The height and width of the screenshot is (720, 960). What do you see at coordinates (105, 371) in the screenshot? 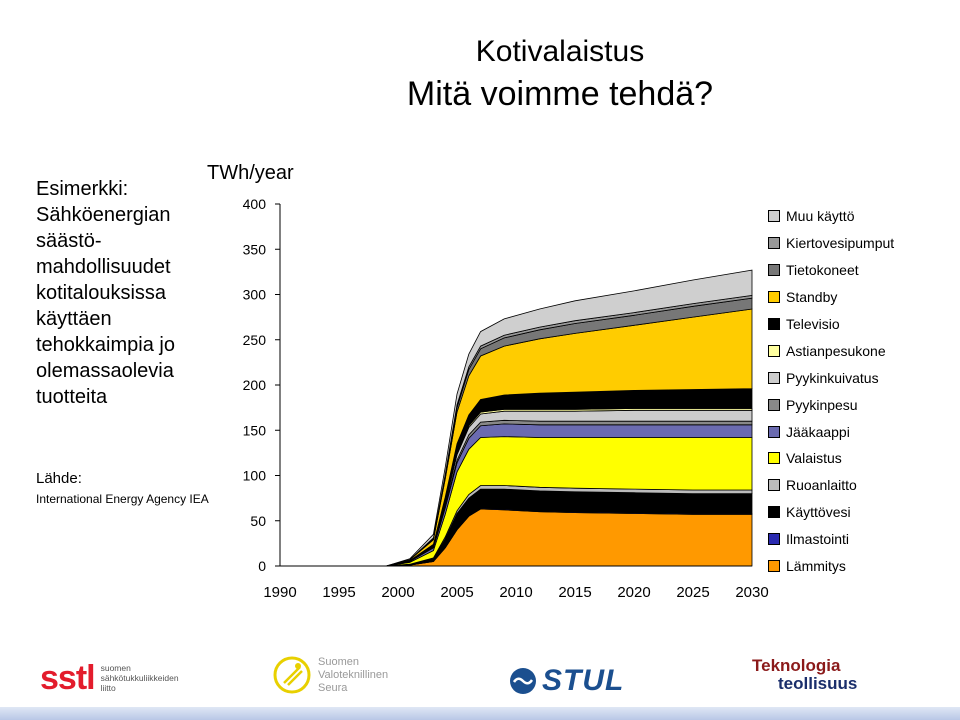
I see `description-line: olemassaolevia` at bounding box center [105, 371].